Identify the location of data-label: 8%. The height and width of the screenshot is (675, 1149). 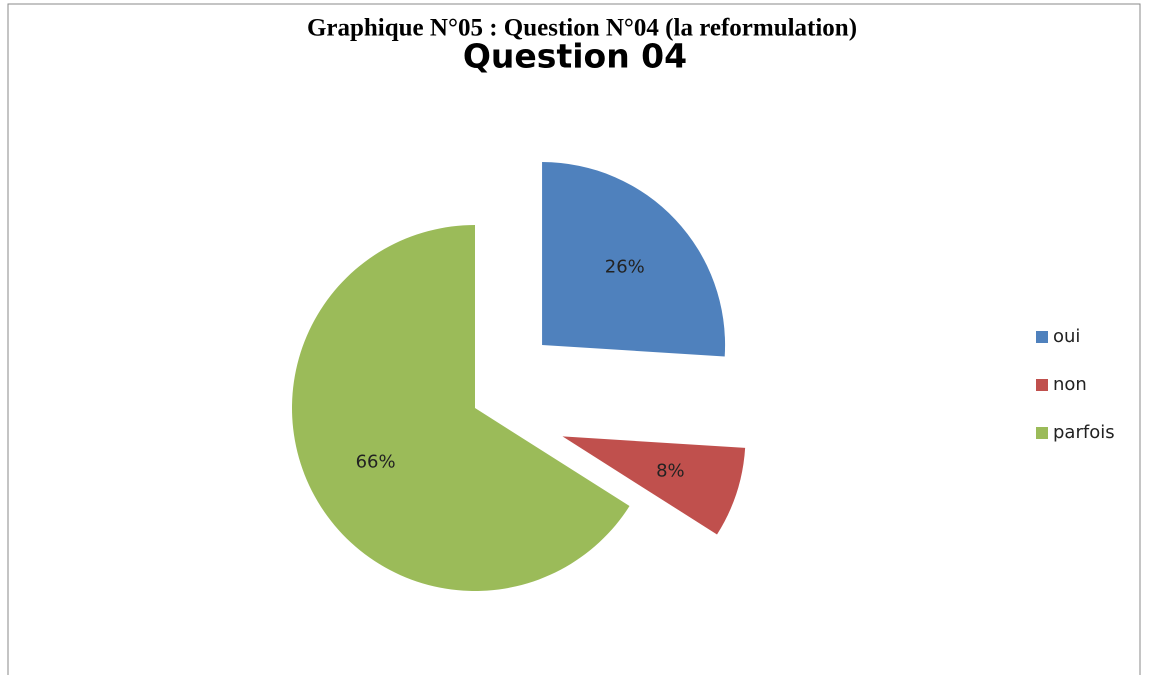
(670, 470).